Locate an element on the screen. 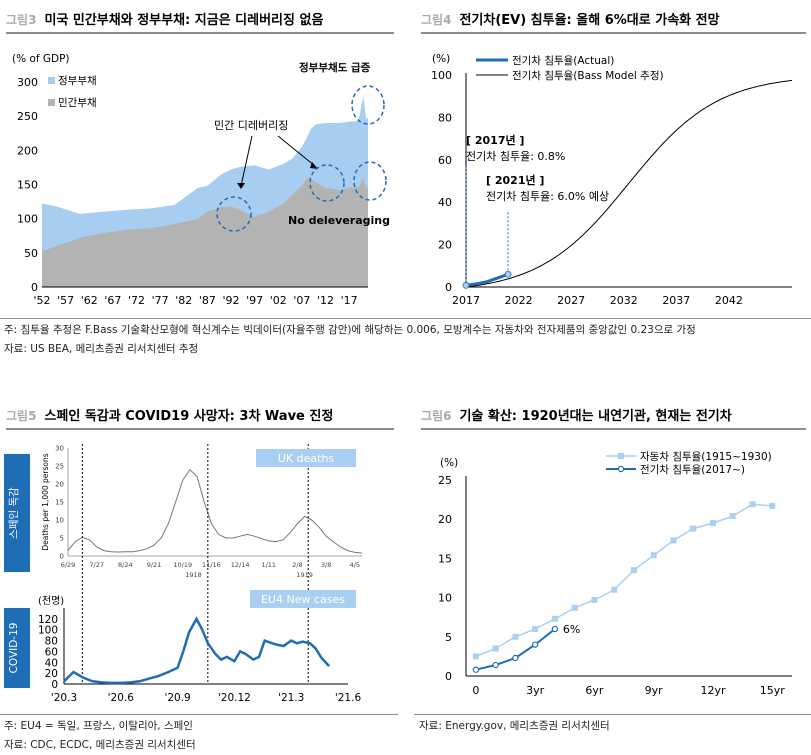  fig6-xtick: 9yr is located at coordinates (654, 690).